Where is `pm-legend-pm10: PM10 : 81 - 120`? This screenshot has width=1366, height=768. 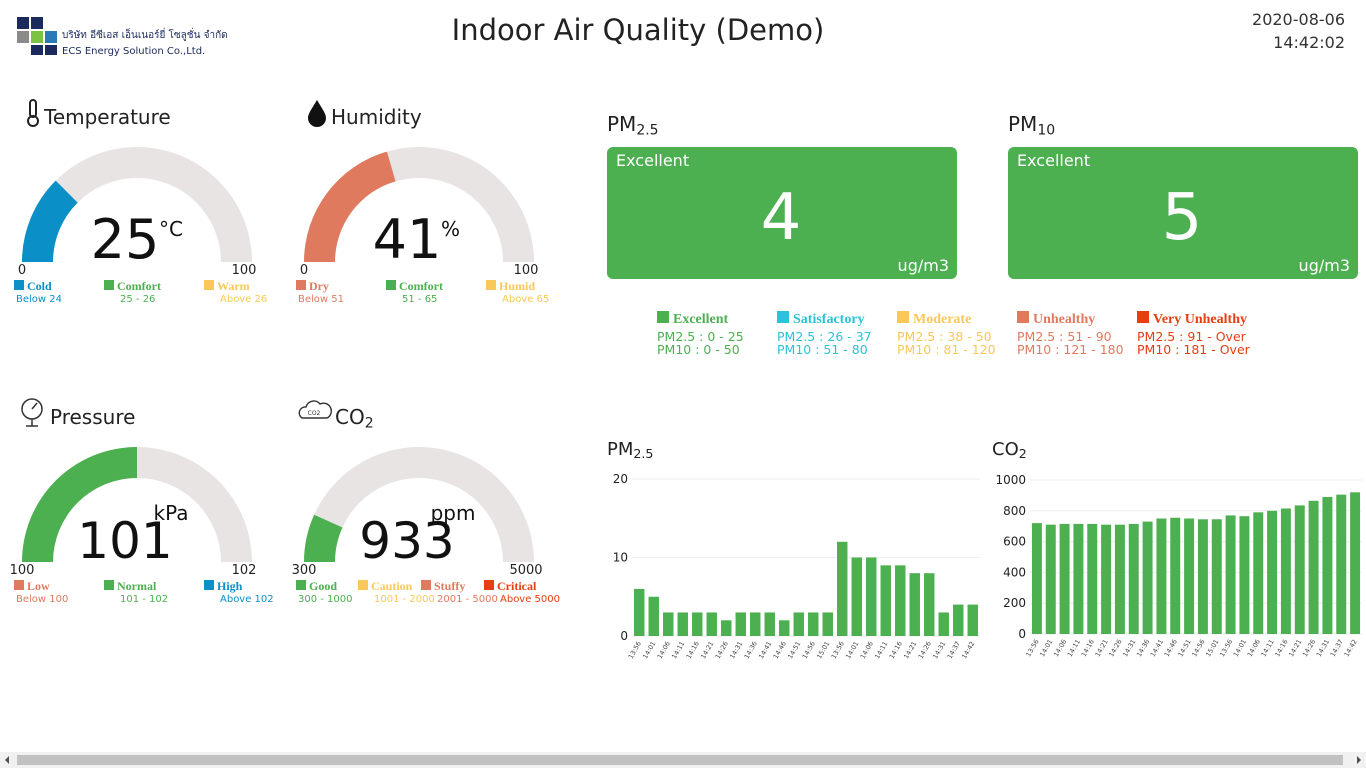 pm-legend-pm10: PM10 : 81 - 120 is located at coordinates (946, 349).